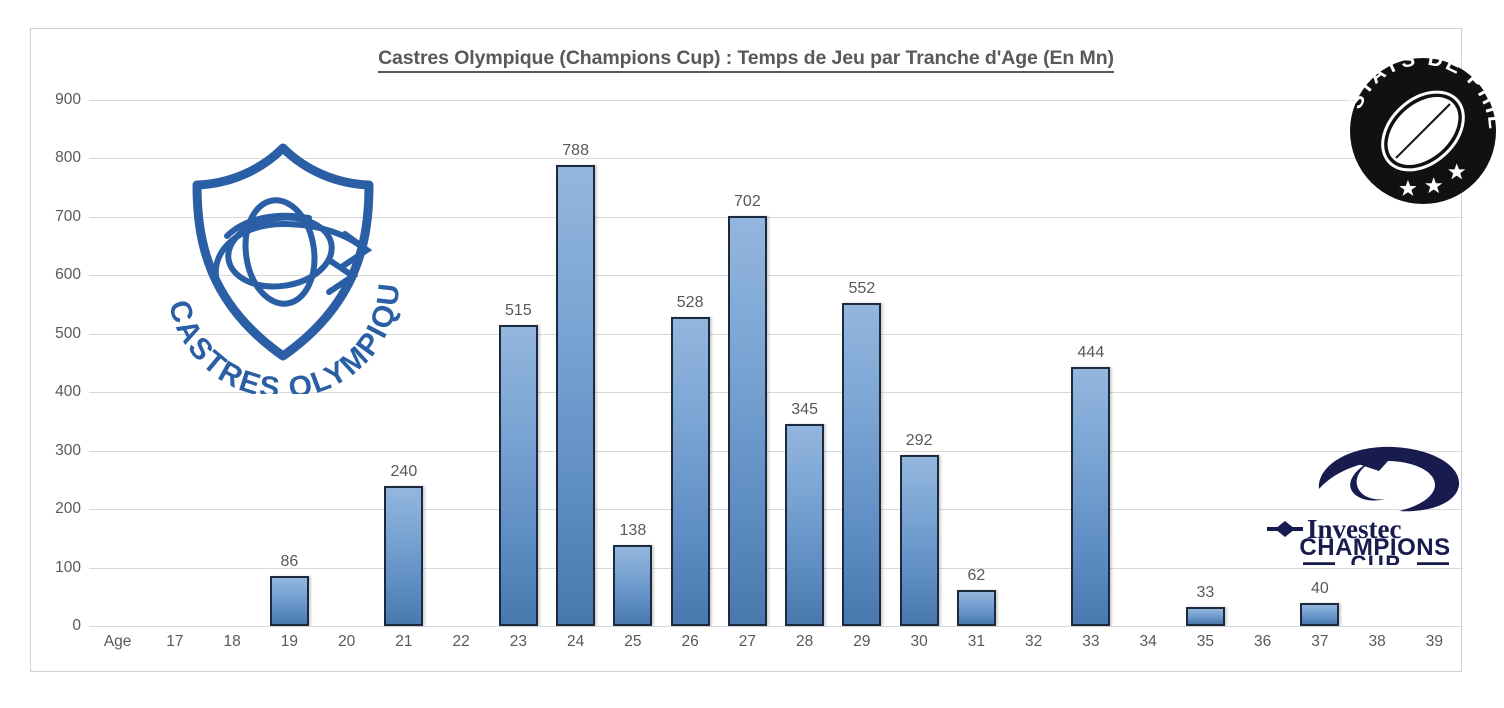 The height and width of the screenshot is (708, 1504). I want to click on bar-slot: 552, so click(861, 363).